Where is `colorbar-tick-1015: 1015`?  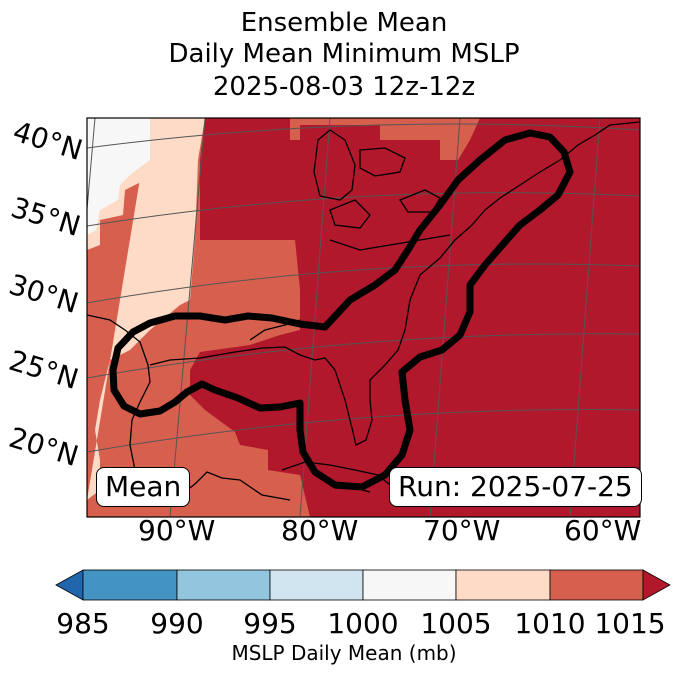
colorbar-tick-1015: 1015 is located at coordinates (630, 623).